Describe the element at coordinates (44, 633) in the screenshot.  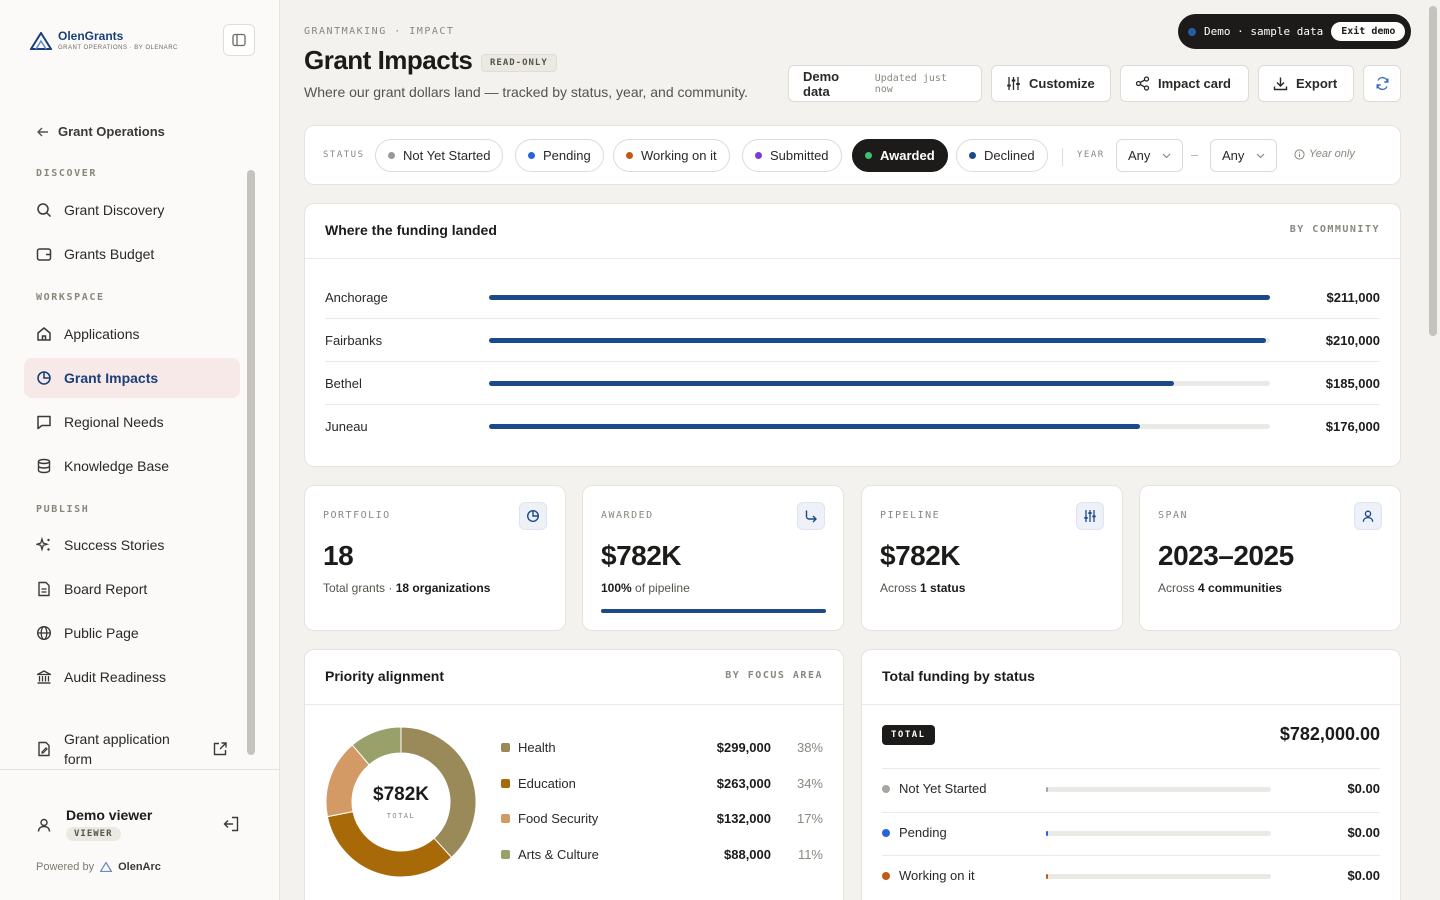
I see `globe-icon` at that location.